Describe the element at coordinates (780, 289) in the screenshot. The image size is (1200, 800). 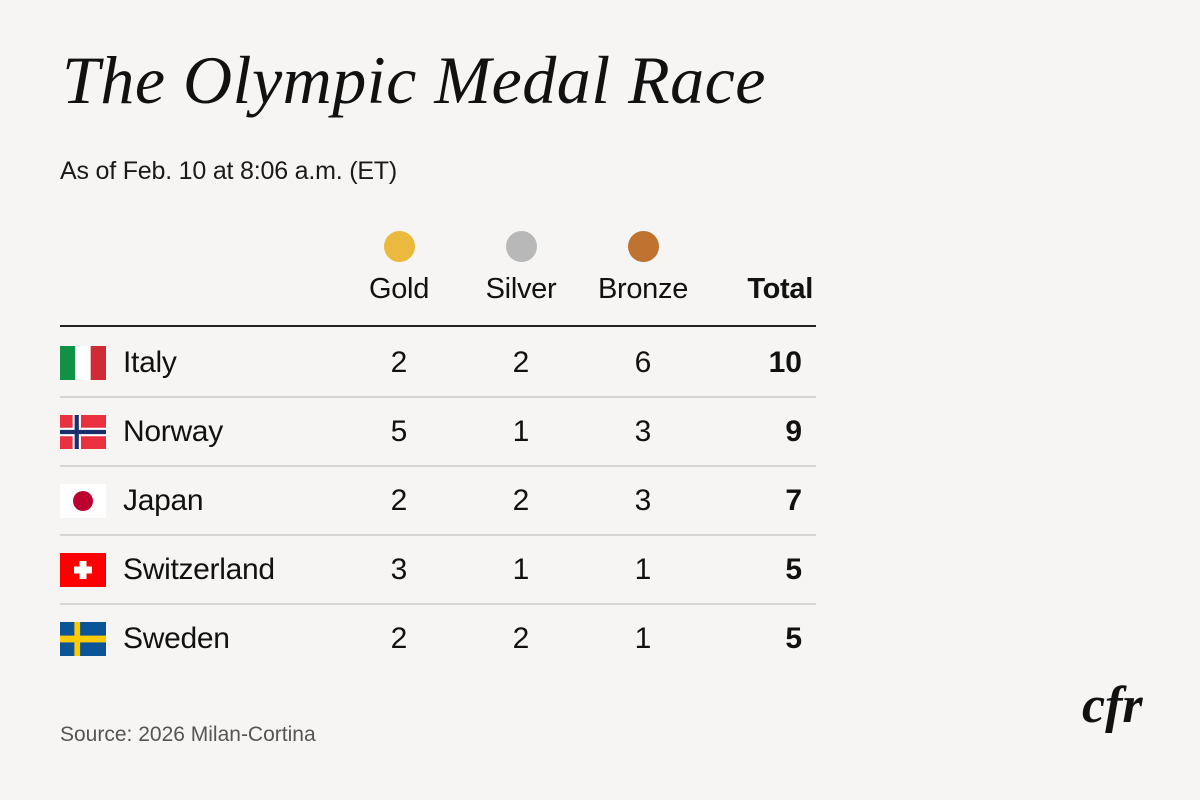
I see `column-header-total: Total` at that location.